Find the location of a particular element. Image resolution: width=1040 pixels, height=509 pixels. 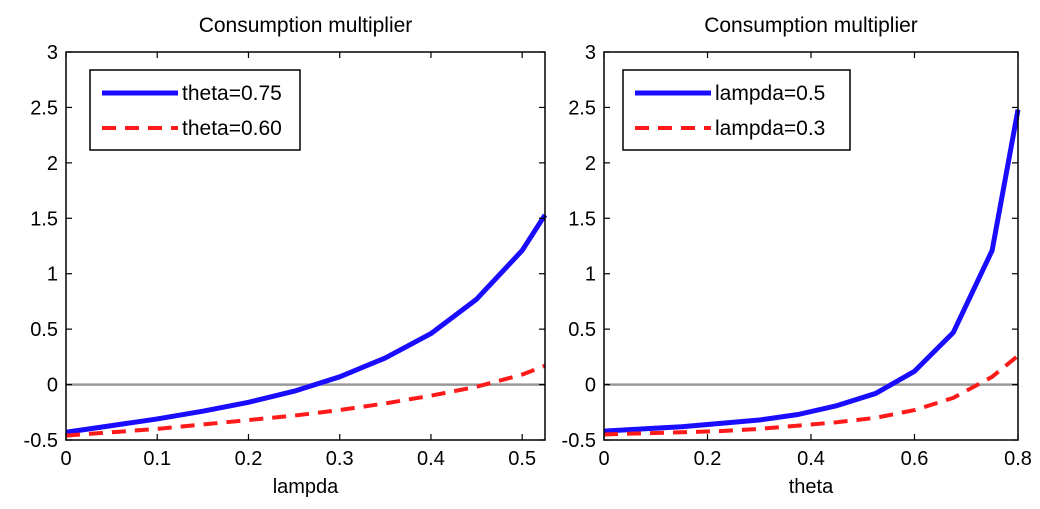

legend: theta=0.75 theta=0.60 is located at coordinates (195, 110).